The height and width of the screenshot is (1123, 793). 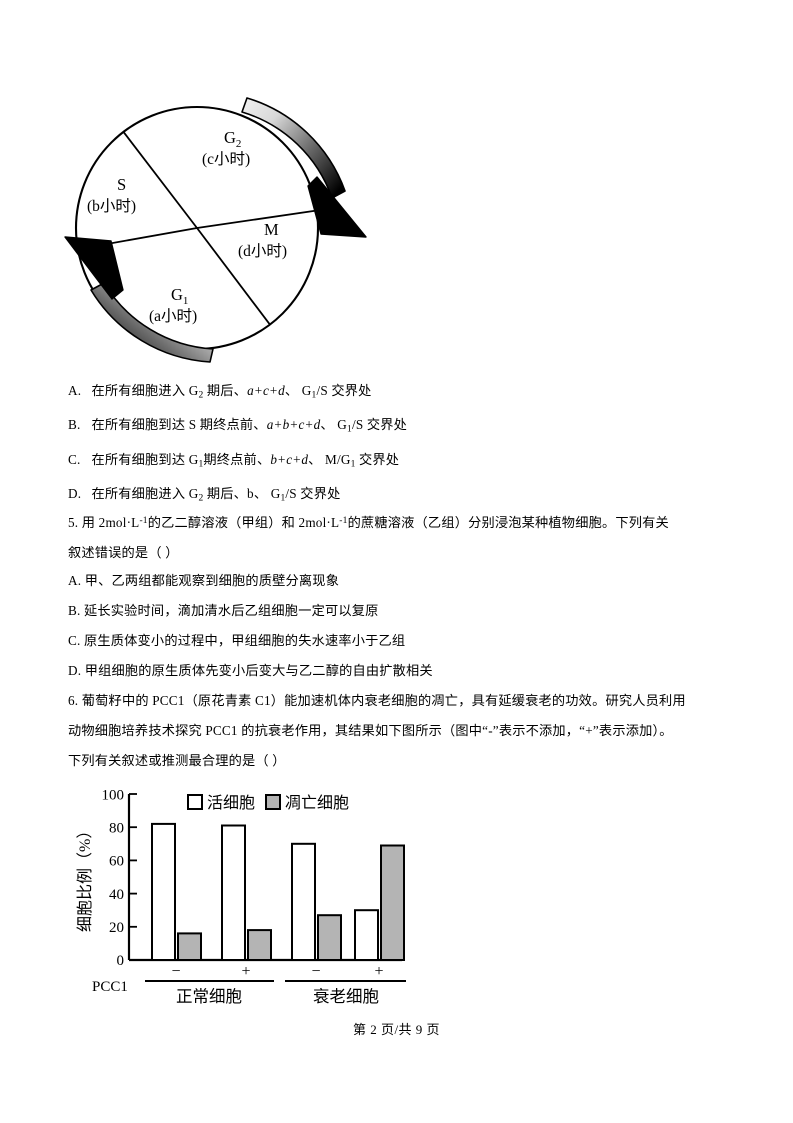 What do you see at coordinates (226, 159) in the screenshot?
I see `sector-label-g2-duration: (c小时)` at bounding box center [226, 159].